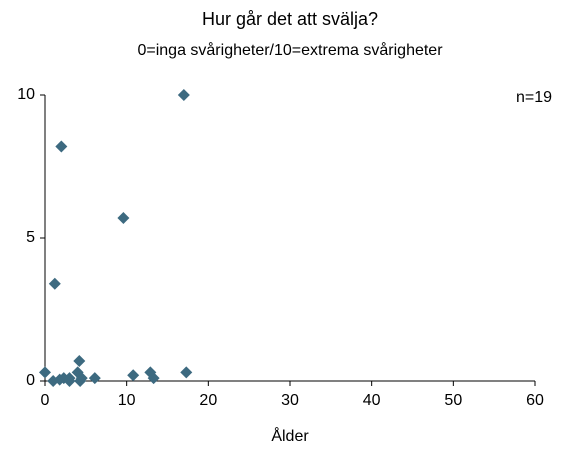 This screenshot has width=563, height=451. I want to click on x-tick-label: 40, so click(372, 400).